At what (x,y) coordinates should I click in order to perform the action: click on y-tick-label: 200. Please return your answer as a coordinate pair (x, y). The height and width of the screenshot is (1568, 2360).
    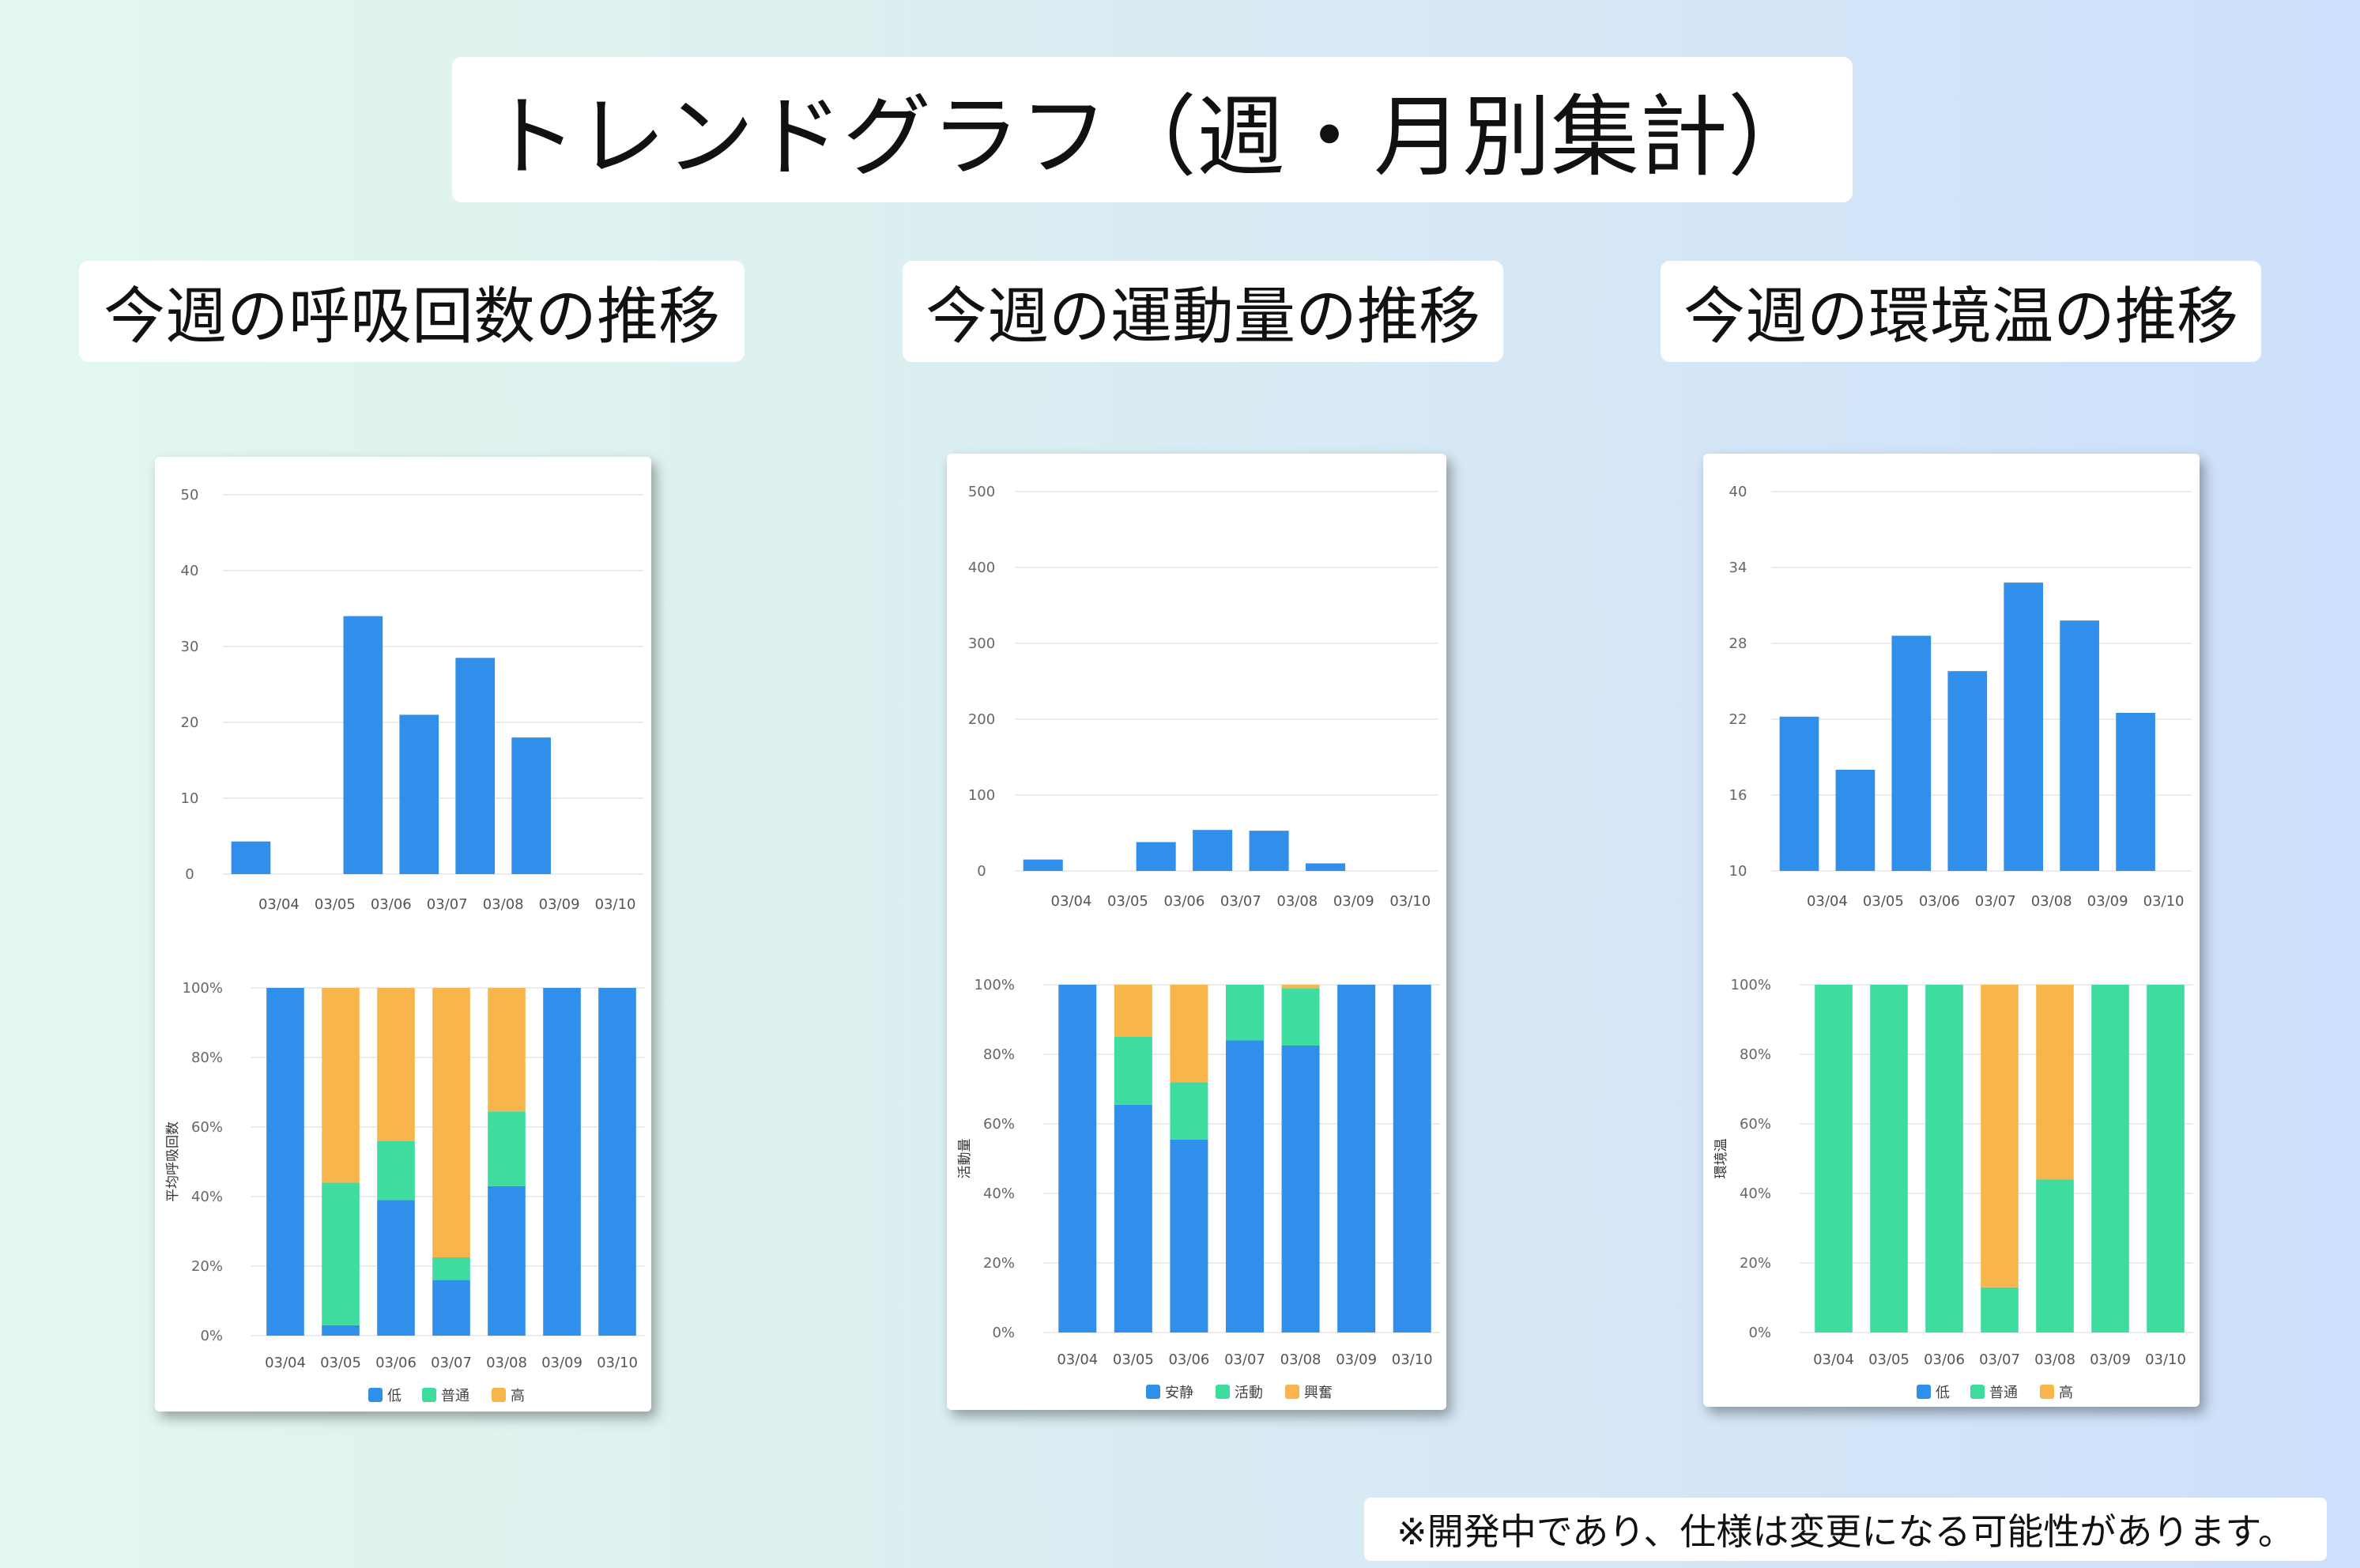
    Looking at the image, I should click on (981, 719).